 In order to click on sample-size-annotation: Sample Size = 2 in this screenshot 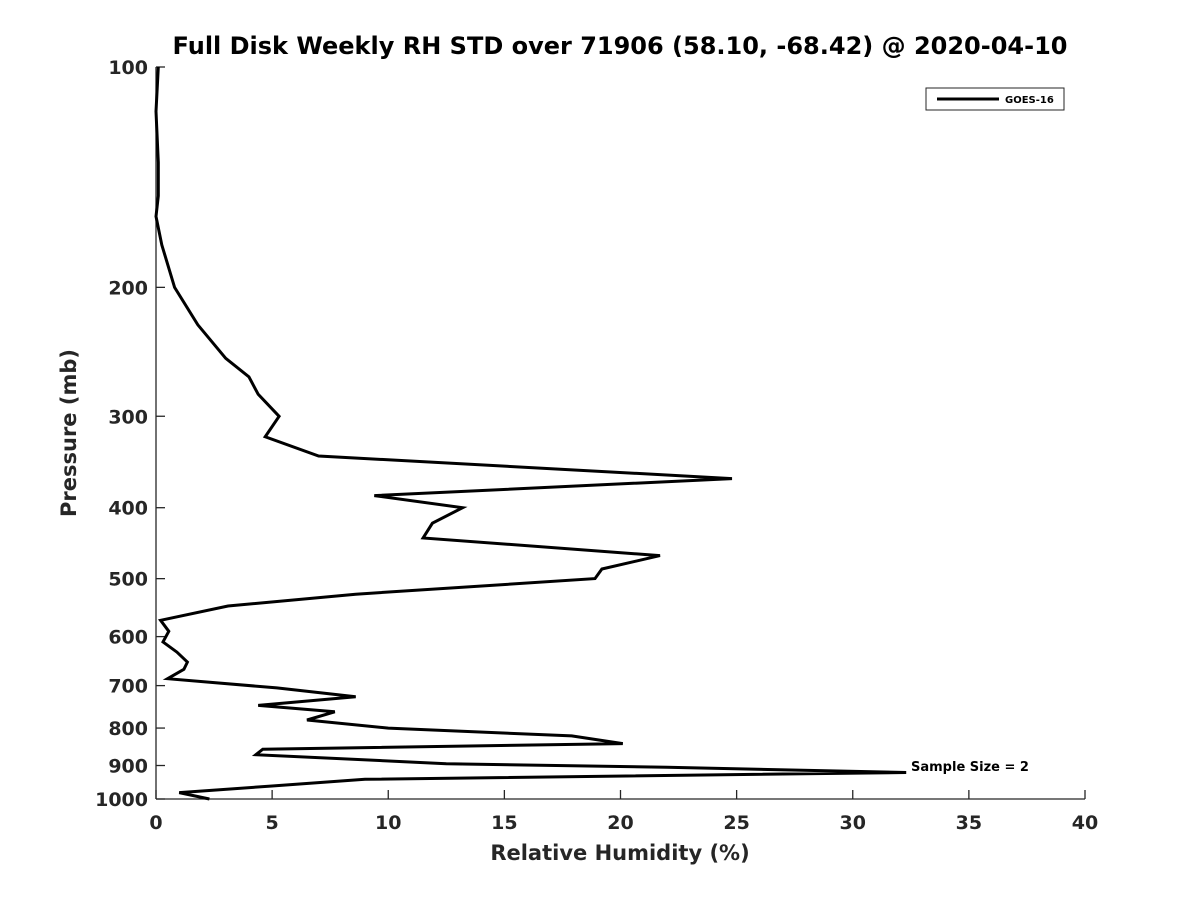, I will do `click(970, 767)`.